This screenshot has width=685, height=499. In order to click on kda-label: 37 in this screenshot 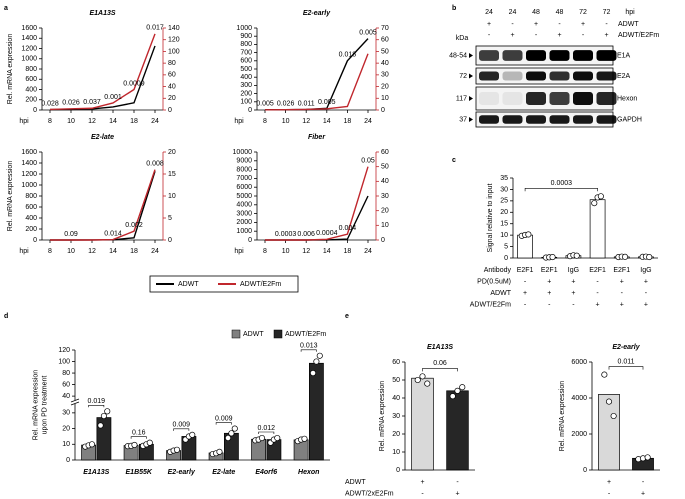, I will do `click(463, 119)`.